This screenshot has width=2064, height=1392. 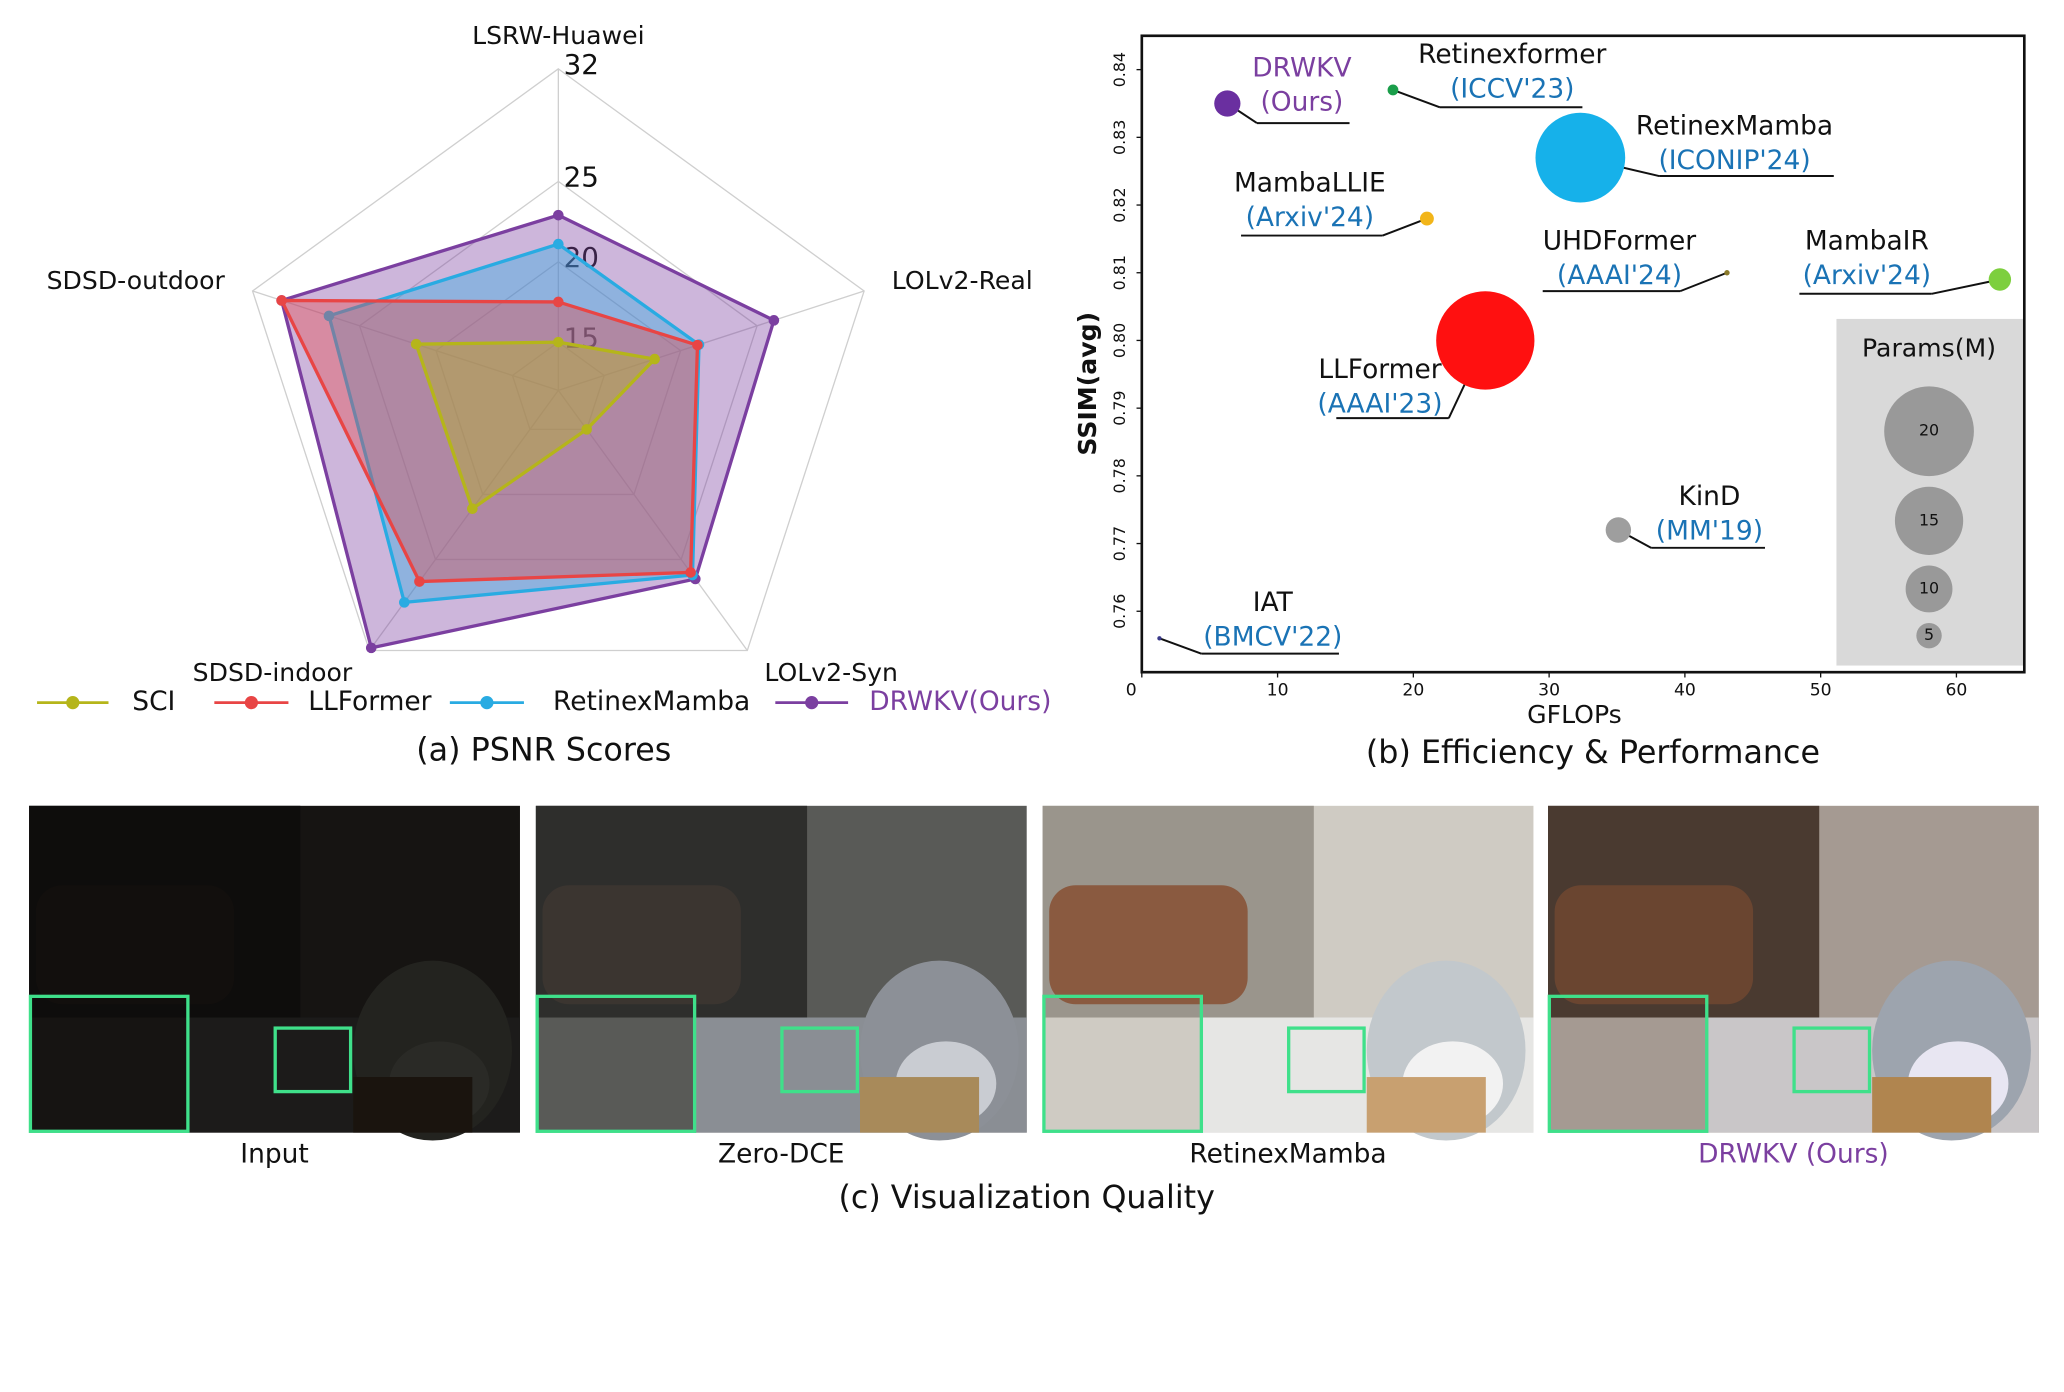 What do you see at coordinates (1734, 160) in the screenshot?
I see `point-venue: (ICONIP'24)` at bounding box center [1734, 160].